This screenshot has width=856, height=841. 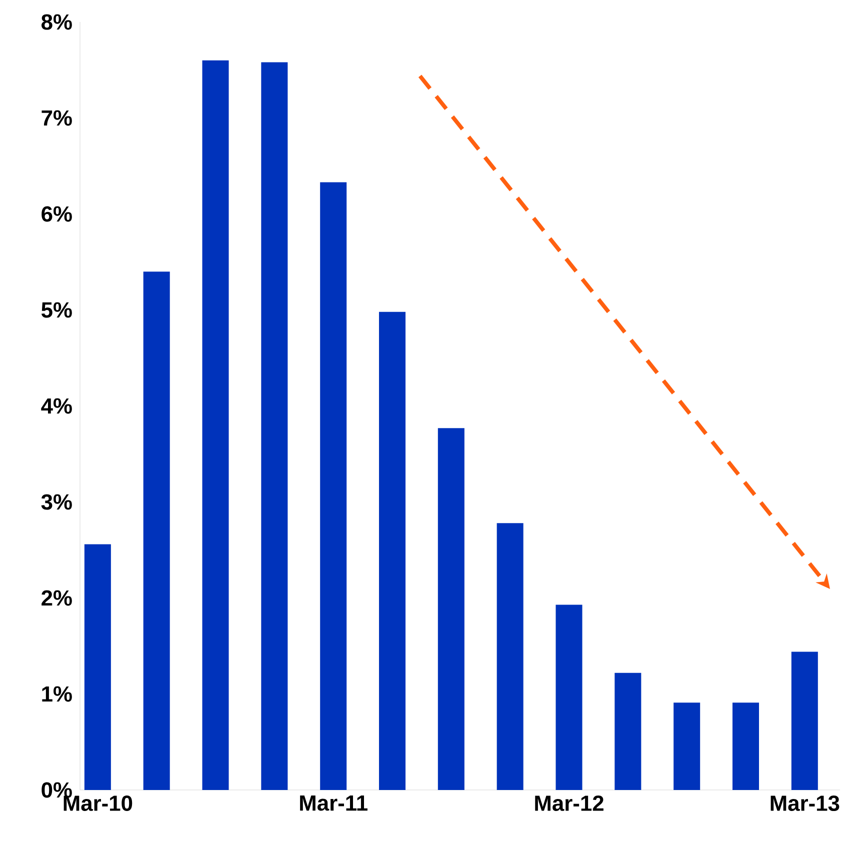 I want to click on y-tick-label: 0%, so click(x=57, y=790).